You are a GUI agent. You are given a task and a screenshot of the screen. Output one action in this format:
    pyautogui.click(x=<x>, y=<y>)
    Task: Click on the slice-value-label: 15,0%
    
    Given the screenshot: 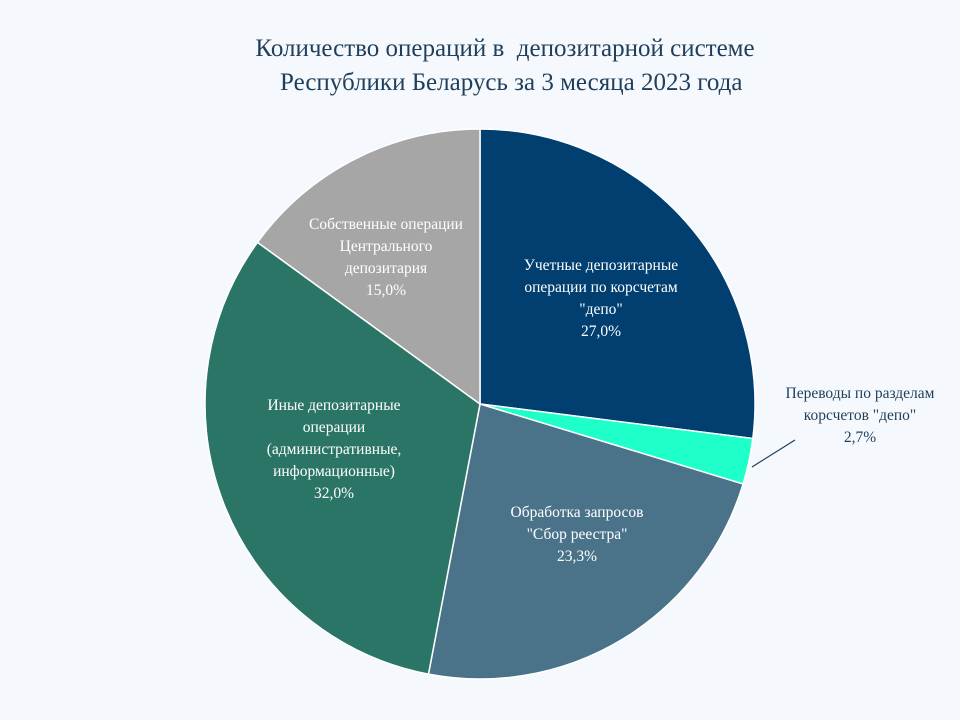 What is the action you would take?
    pyautogui.click(x=386, y=290)
    